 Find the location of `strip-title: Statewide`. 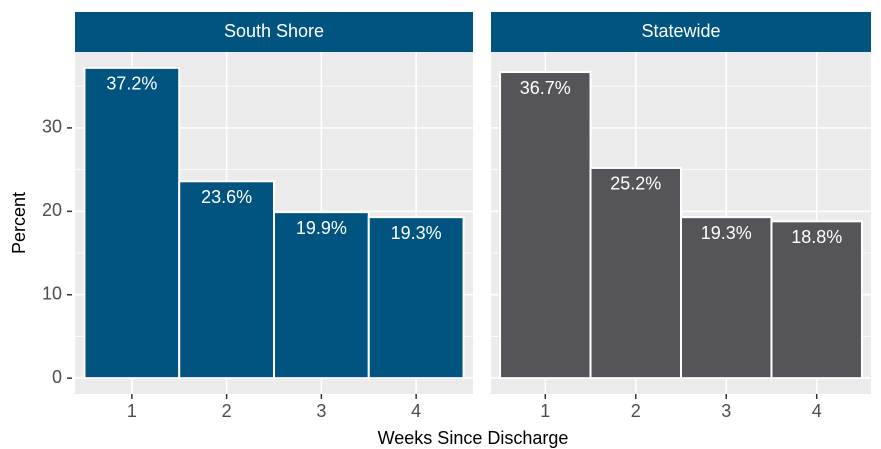

strip-title: Statewide is located at coordinates (680, 31).